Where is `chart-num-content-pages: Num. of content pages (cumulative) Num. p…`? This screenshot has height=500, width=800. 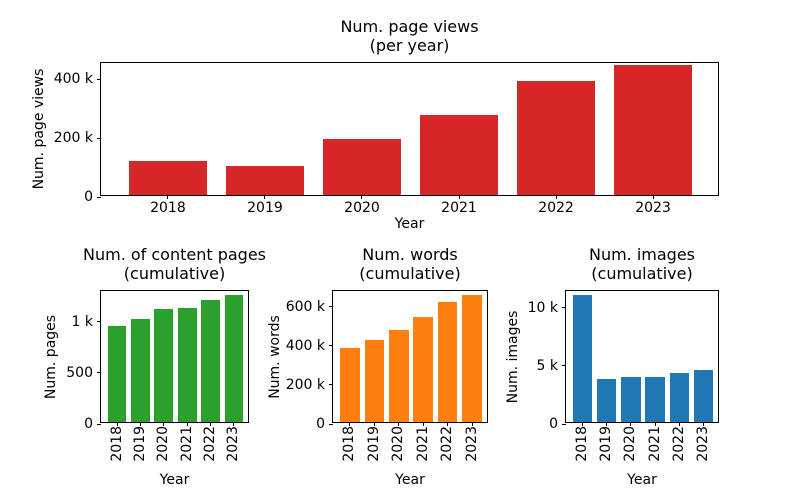
chart-num-content-pages: Num. of content pages (cumulative) Num. p… is located at coordinates (154, 366).